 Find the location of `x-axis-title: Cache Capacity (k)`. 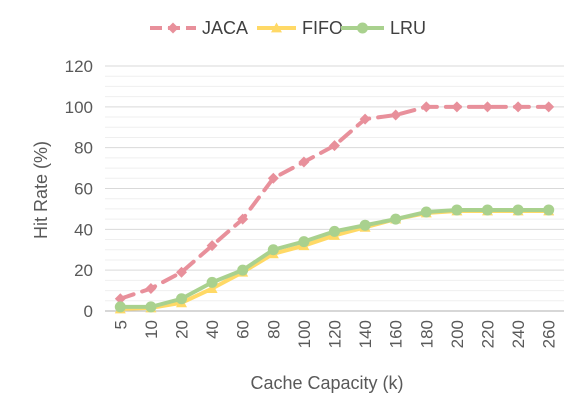

x-axis-title: Cache Capacity (k) is located at coordinates (326, 383).